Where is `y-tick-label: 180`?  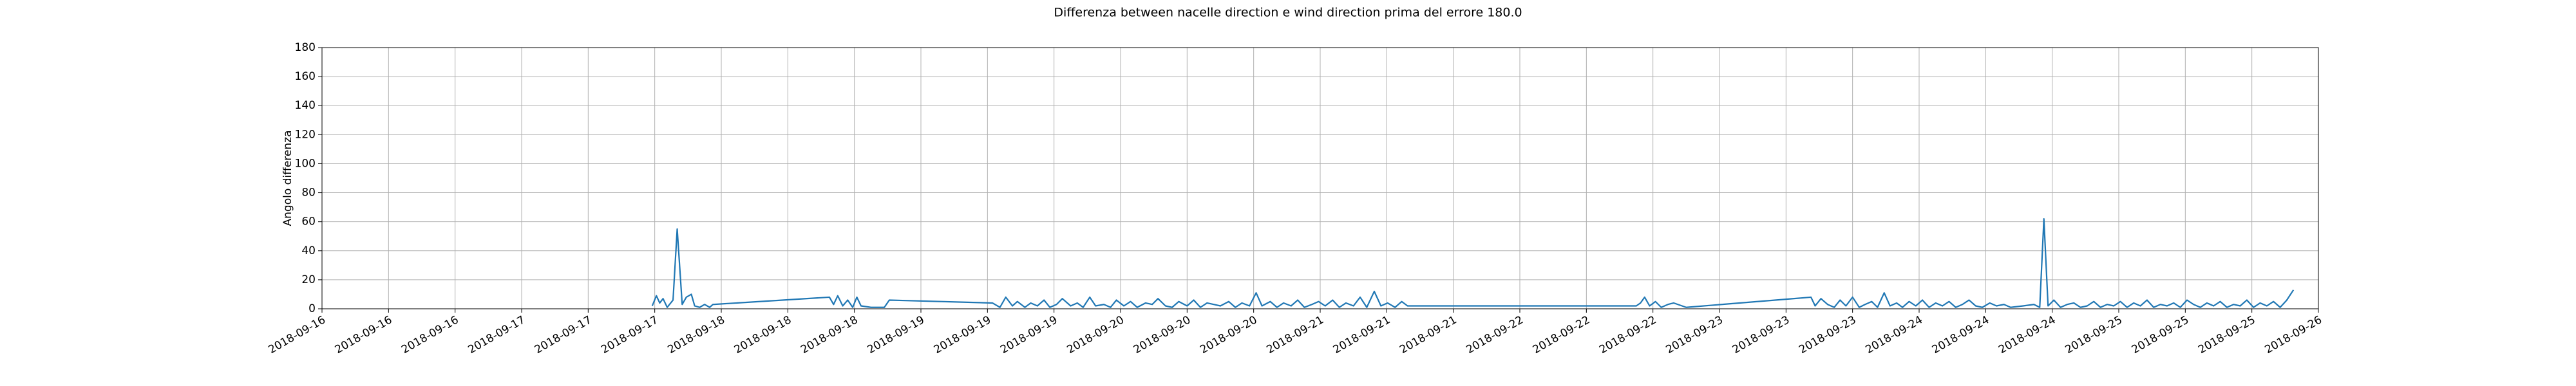 y-tick-label: 180 is located at coordinates (305, 47).